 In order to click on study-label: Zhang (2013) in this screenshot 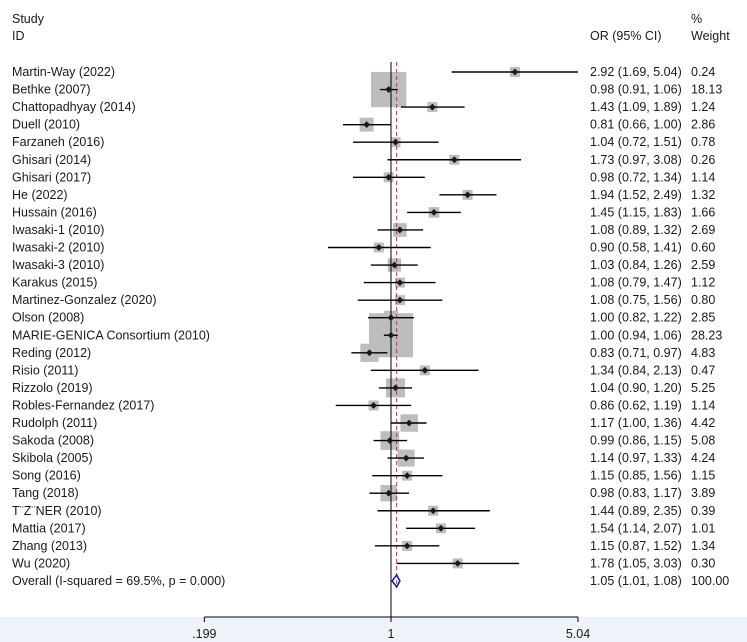, I will do `click(49, 546)`.